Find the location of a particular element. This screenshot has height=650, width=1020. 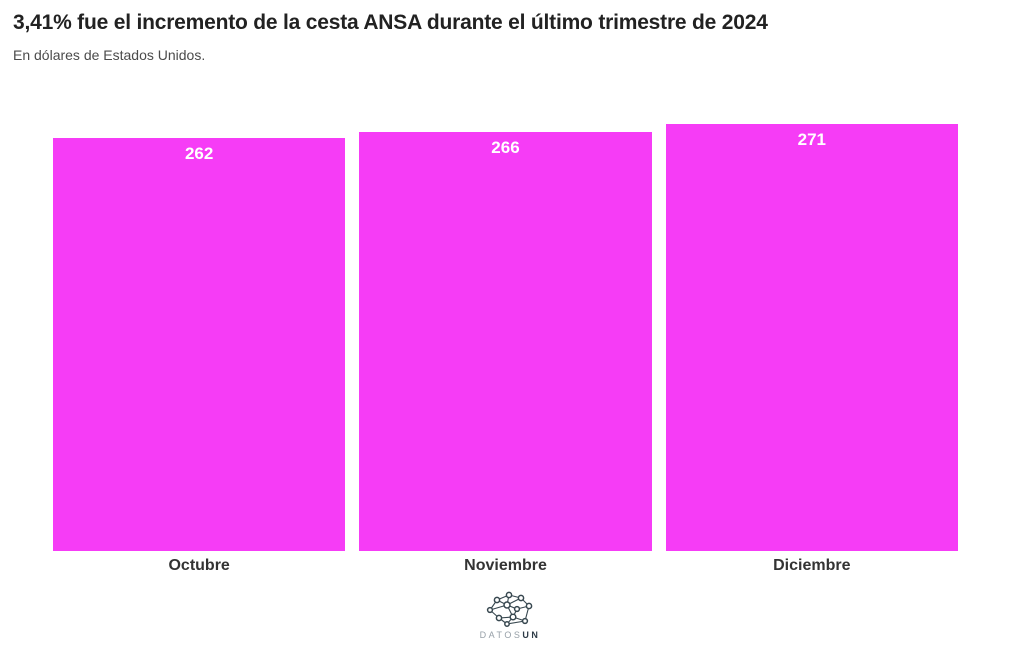

category-label-diciembre: Diciembre is located at coordinates (812, 565).